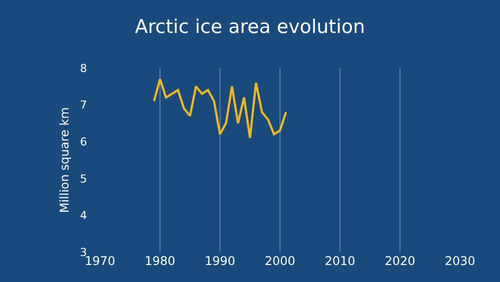  What do you see at coordinates (160, 261) in the screenshot?
I see `x-tick-label: 1980` at bounding box center [160, 261].